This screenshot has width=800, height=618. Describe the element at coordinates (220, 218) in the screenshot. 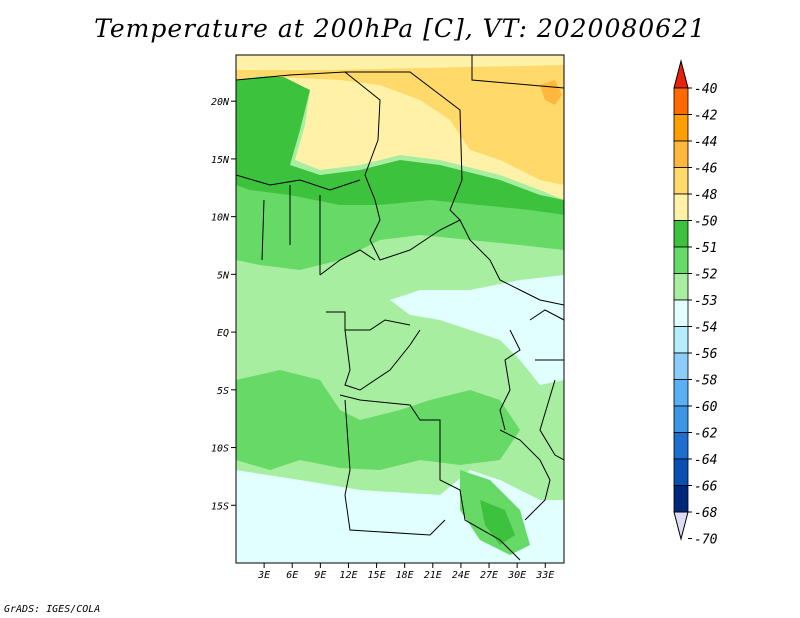

I see `y-tick-label: 10N` at that location.